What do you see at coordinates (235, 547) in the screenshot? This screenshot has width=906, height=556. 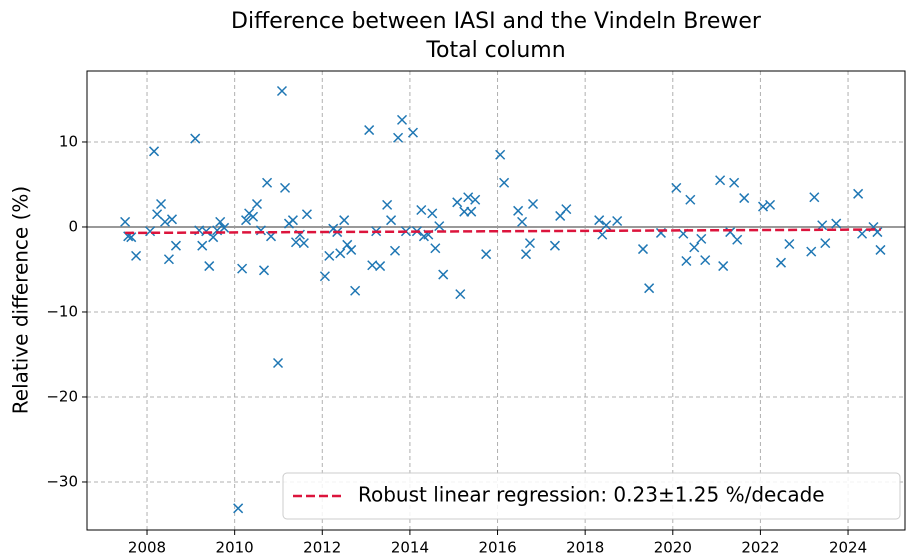 I see `x-tick-label: 2010` at bounding box center [235, 547].